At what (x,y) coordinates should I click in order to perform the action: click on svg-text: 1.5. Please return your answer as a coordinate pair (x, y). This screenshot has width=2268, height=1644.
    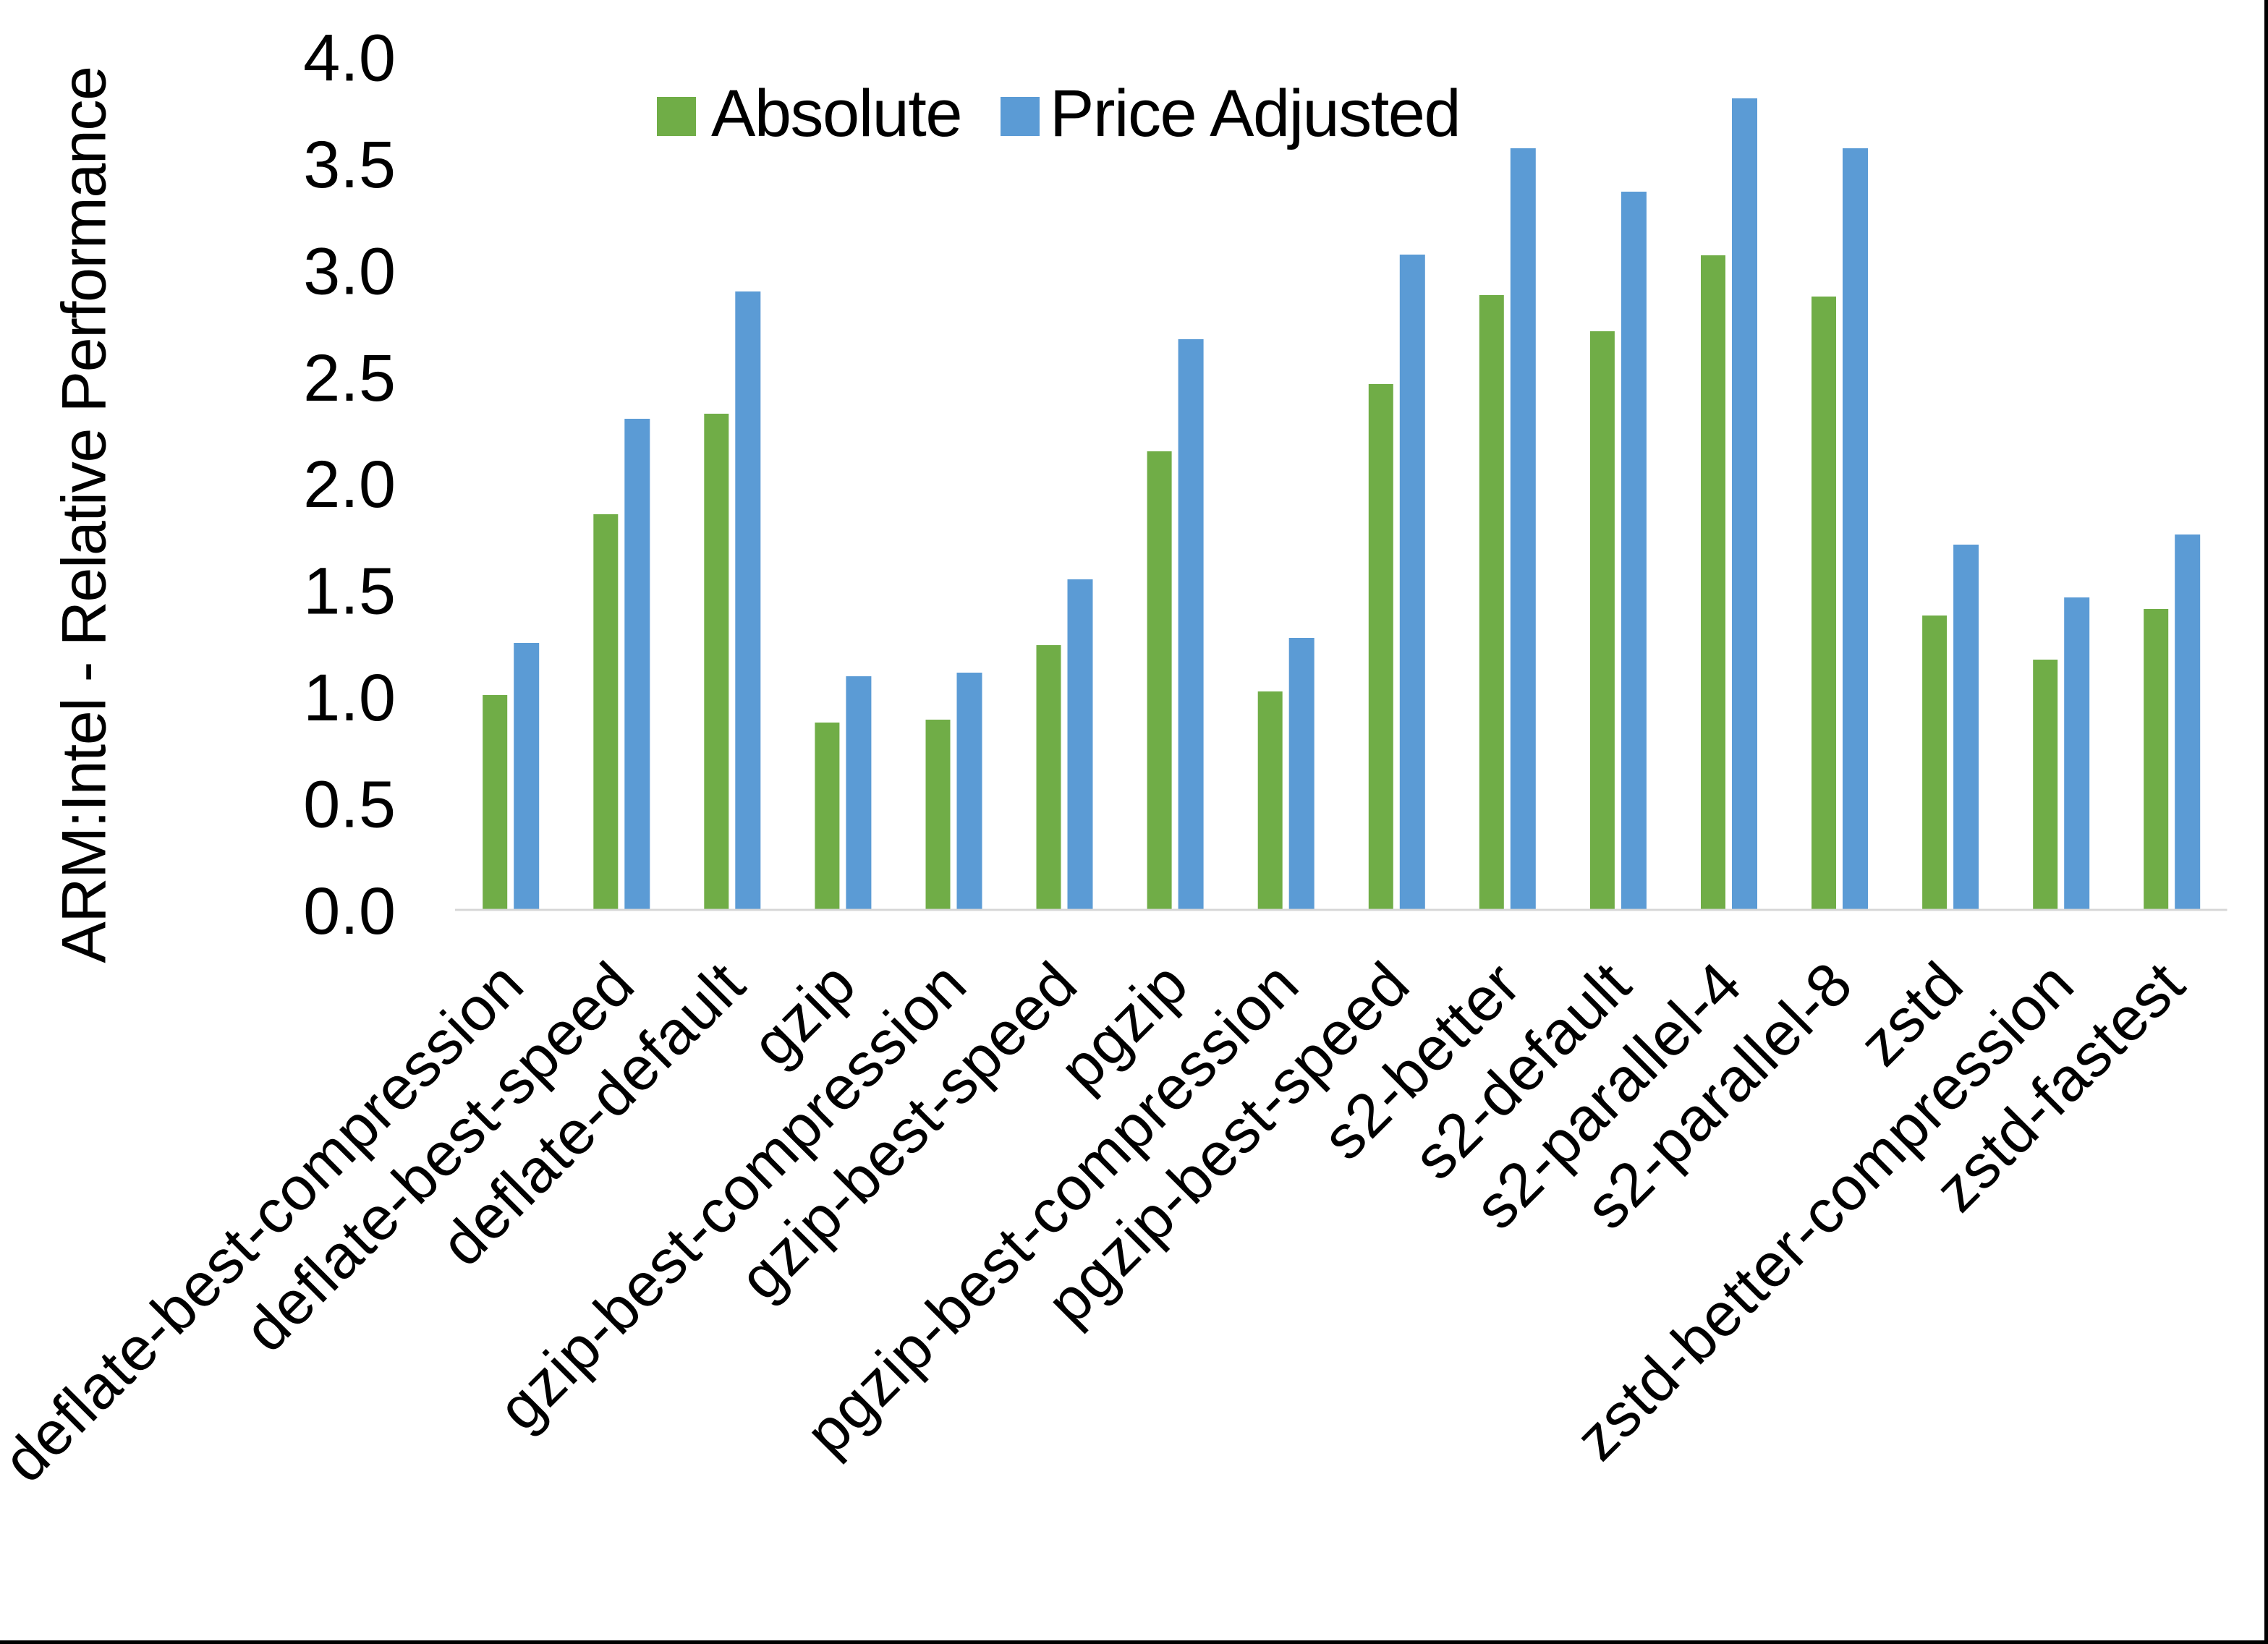
    Looking at the image, I should click on (349, 592).